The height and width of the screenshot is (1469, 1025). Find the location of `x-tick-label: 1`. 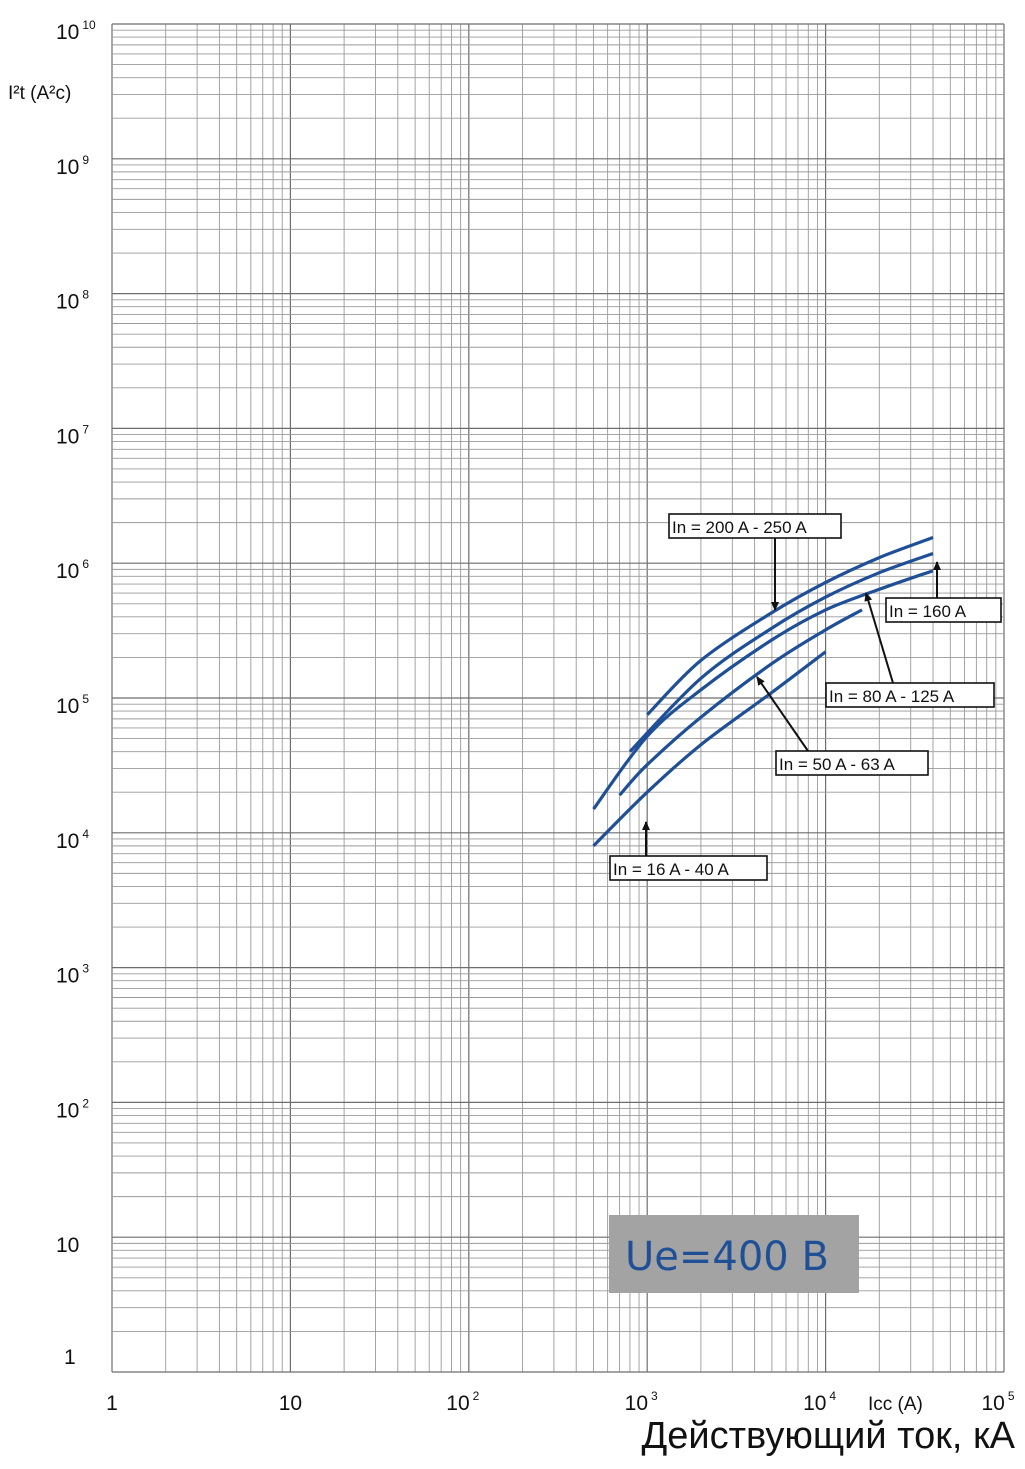

x-tick-label: 1 is located at coordinates (112, 1403).